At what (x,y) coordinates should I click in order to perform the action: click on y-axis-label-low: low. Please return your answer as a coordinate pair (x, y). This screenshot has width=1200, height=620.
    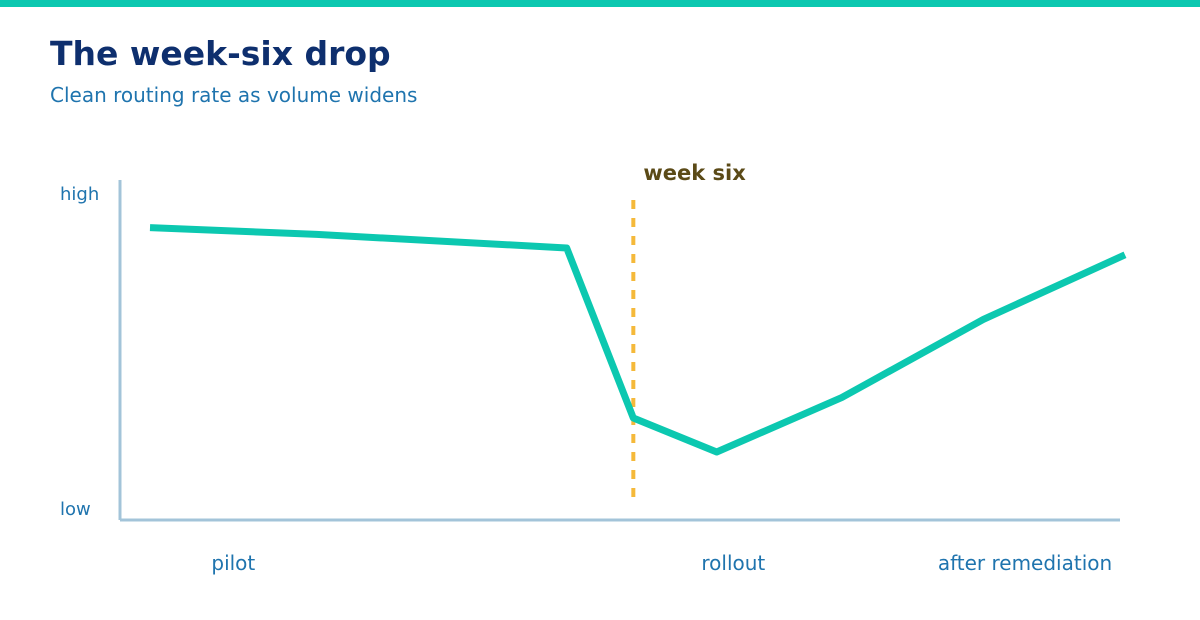
    Looking at the image, I should click on (75, 509).